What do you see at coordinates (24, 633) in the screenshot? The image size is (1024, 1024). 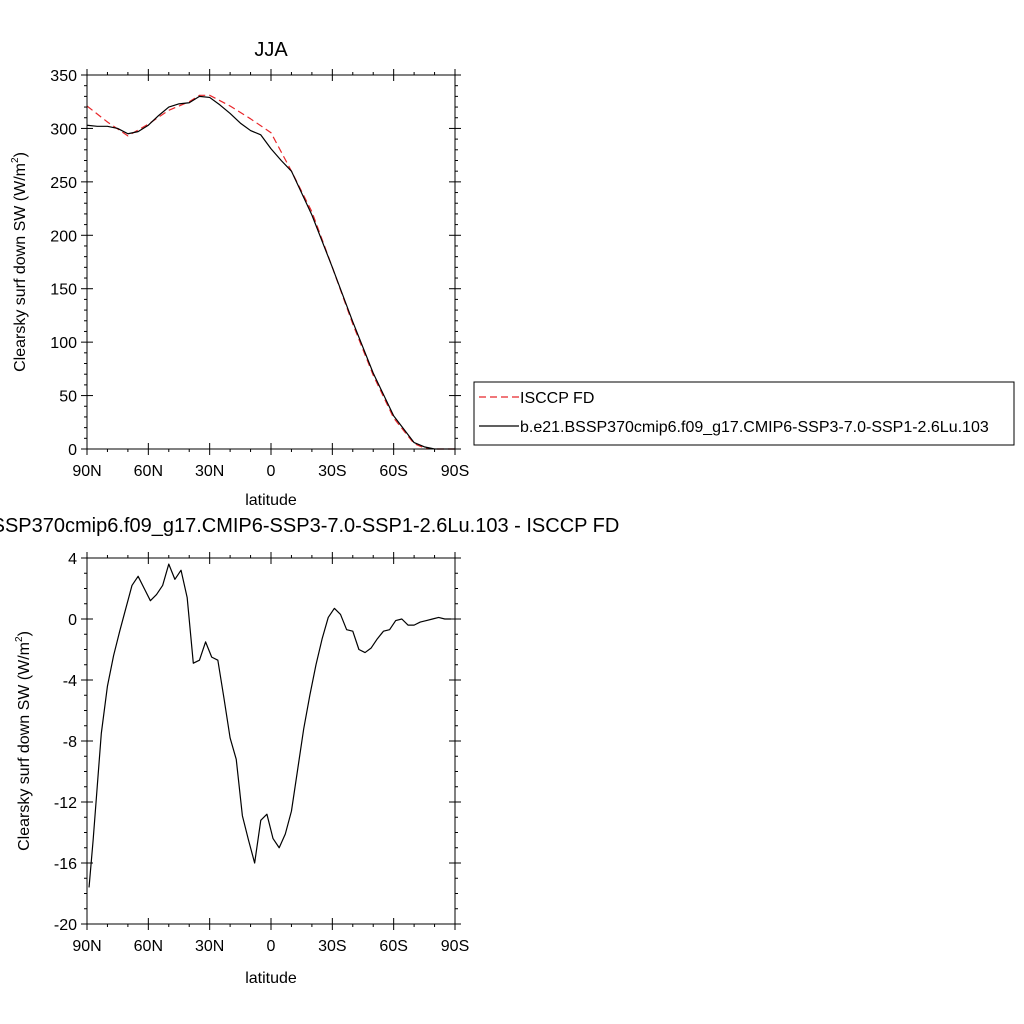 I see `bottom-y-axis-label-end: )` at bounding box center [24, 633].